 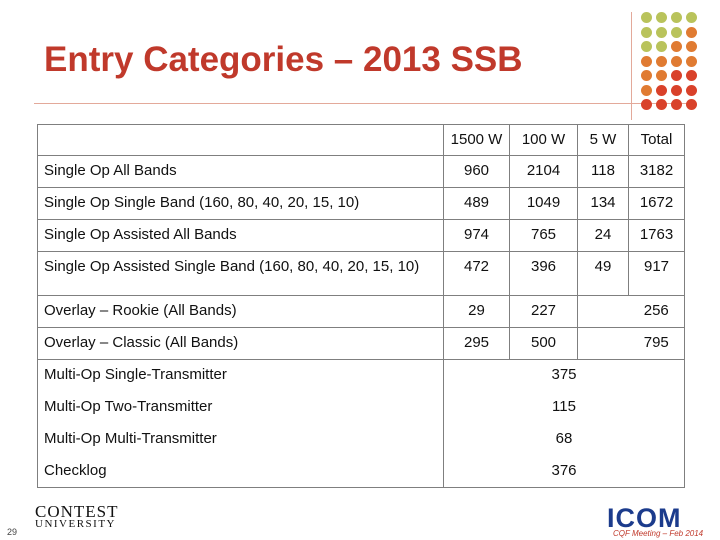 What do you see at coordinates (240, 311) in the screenshot?
I see `category-cell: Overlay – Rookie (All Bands)` at bounding box center [240, 311].